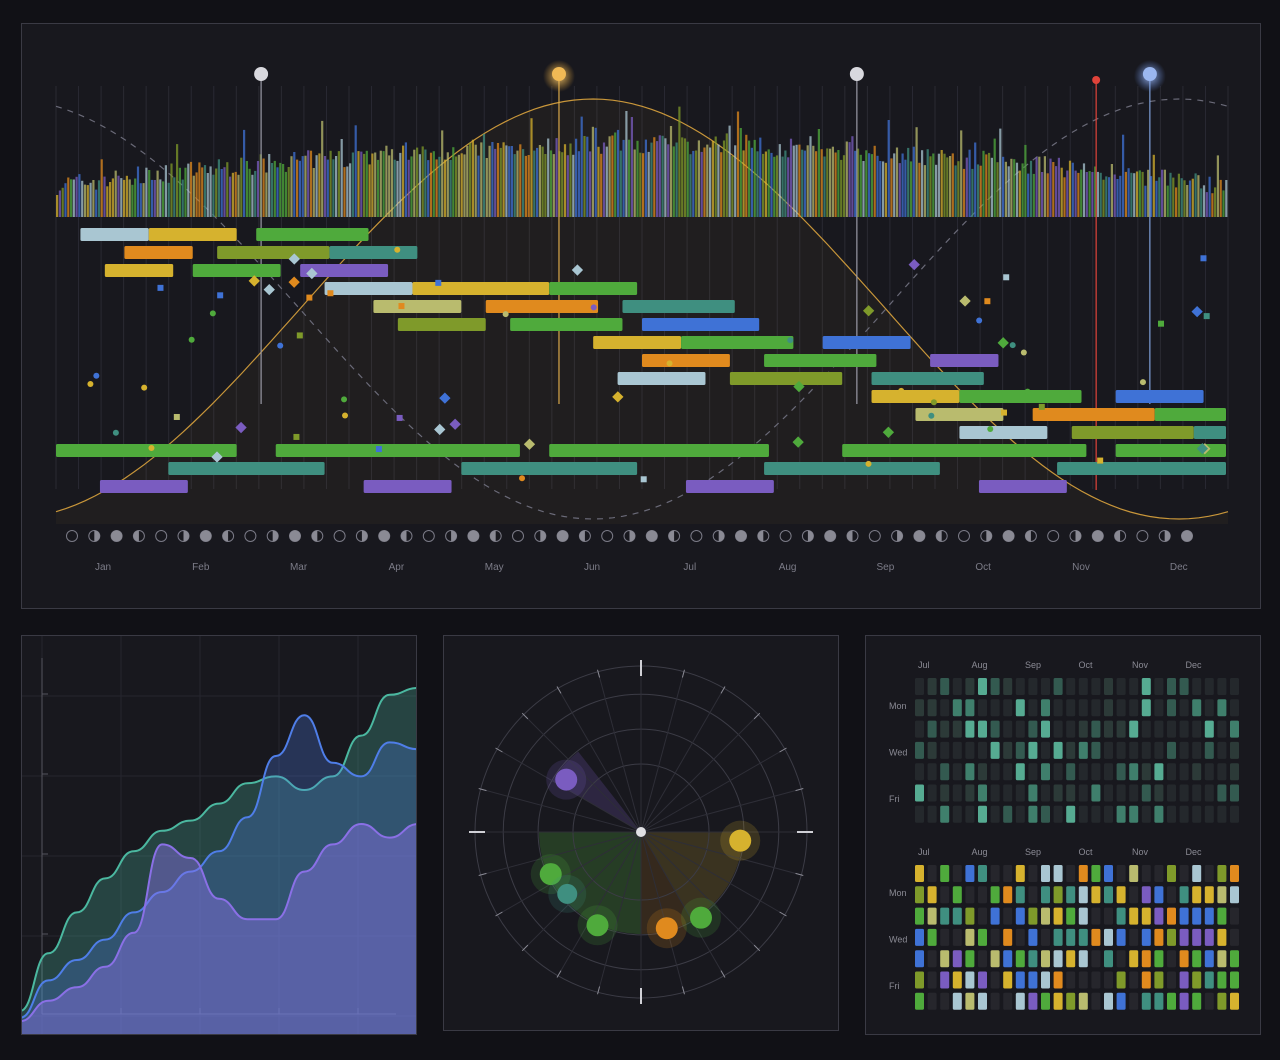 The image size is (1280, 1060). What do you see at coordinates (607, 536) in the screenshot?
I see `moon-phase` at bounding box center [607, 536].